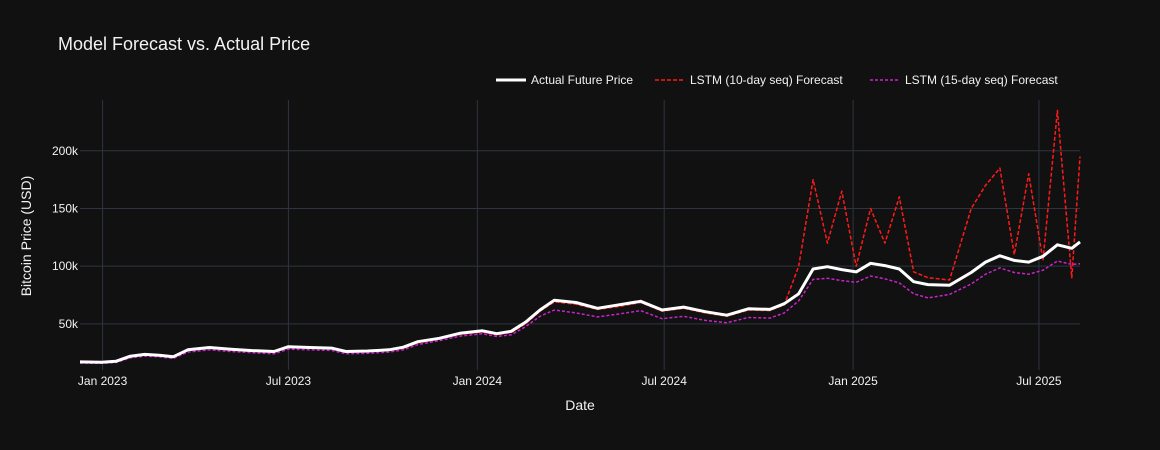 This screenshot has height=450, width=1160. Describe the element at coordinates (103, 381) in the screenshot. I see `x-tick-label: Jan 2023` at that location.